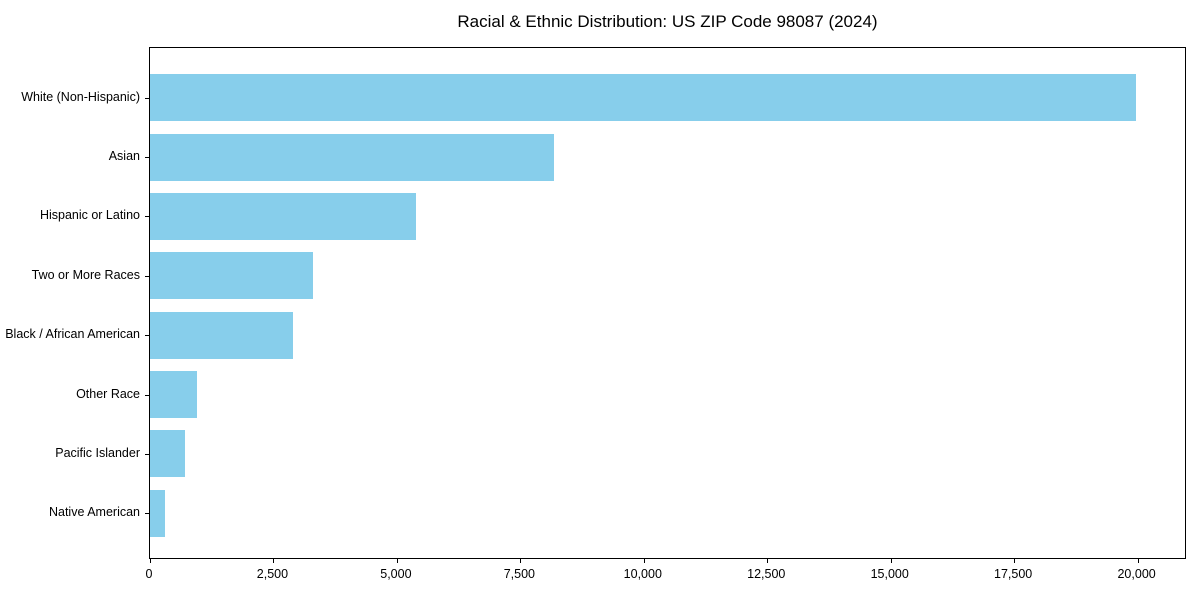 This screenshot has width=1200, height=600. I want to click on x-tick-label: 10,000, so click(642, 574).